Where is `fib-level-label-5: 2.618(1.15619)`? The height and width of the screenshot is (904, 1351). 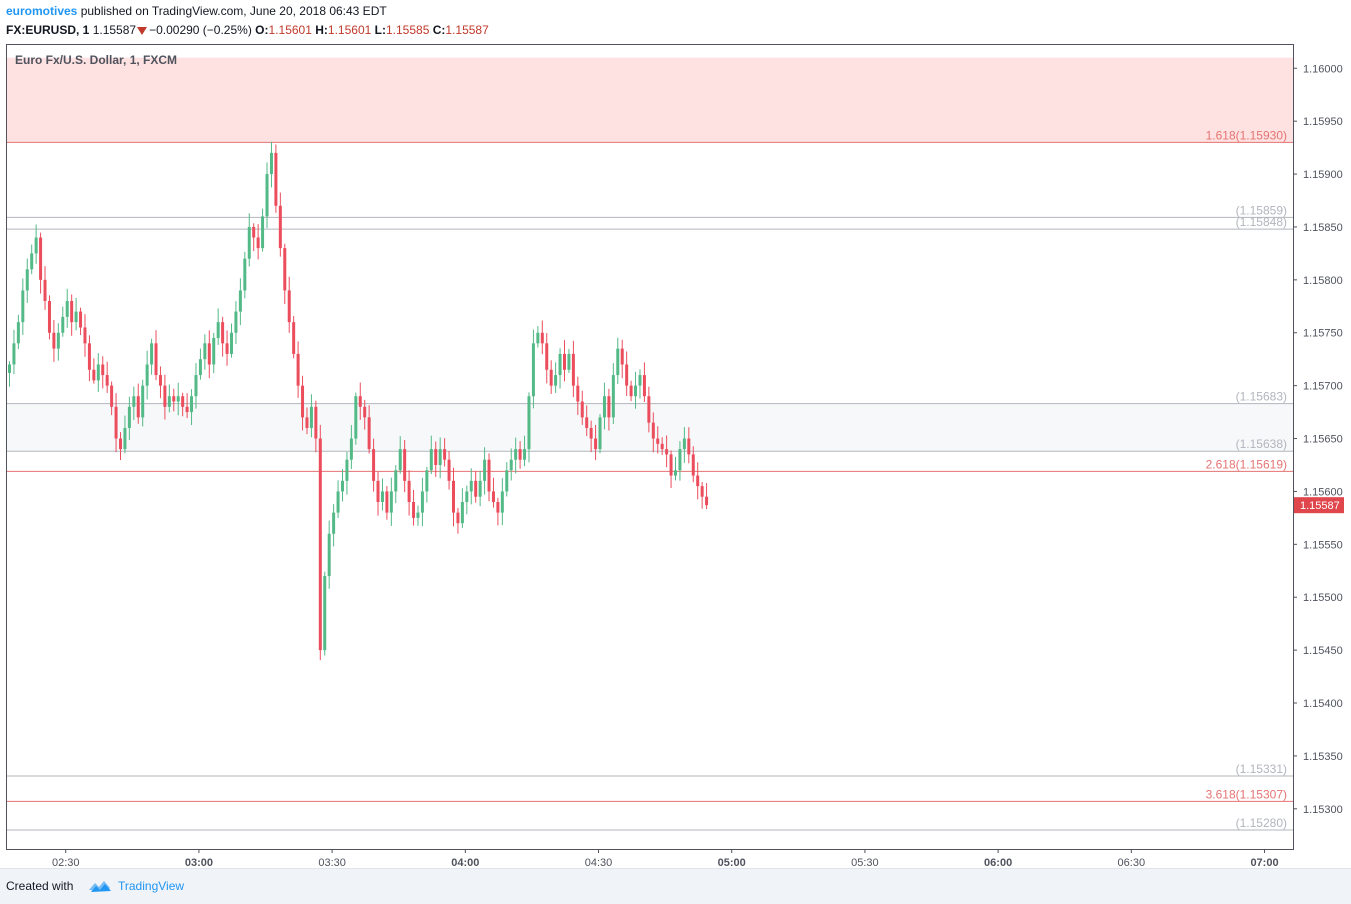 fib-level-label-5: 2.618(1.15619) is located at coordinates (1246, 464).